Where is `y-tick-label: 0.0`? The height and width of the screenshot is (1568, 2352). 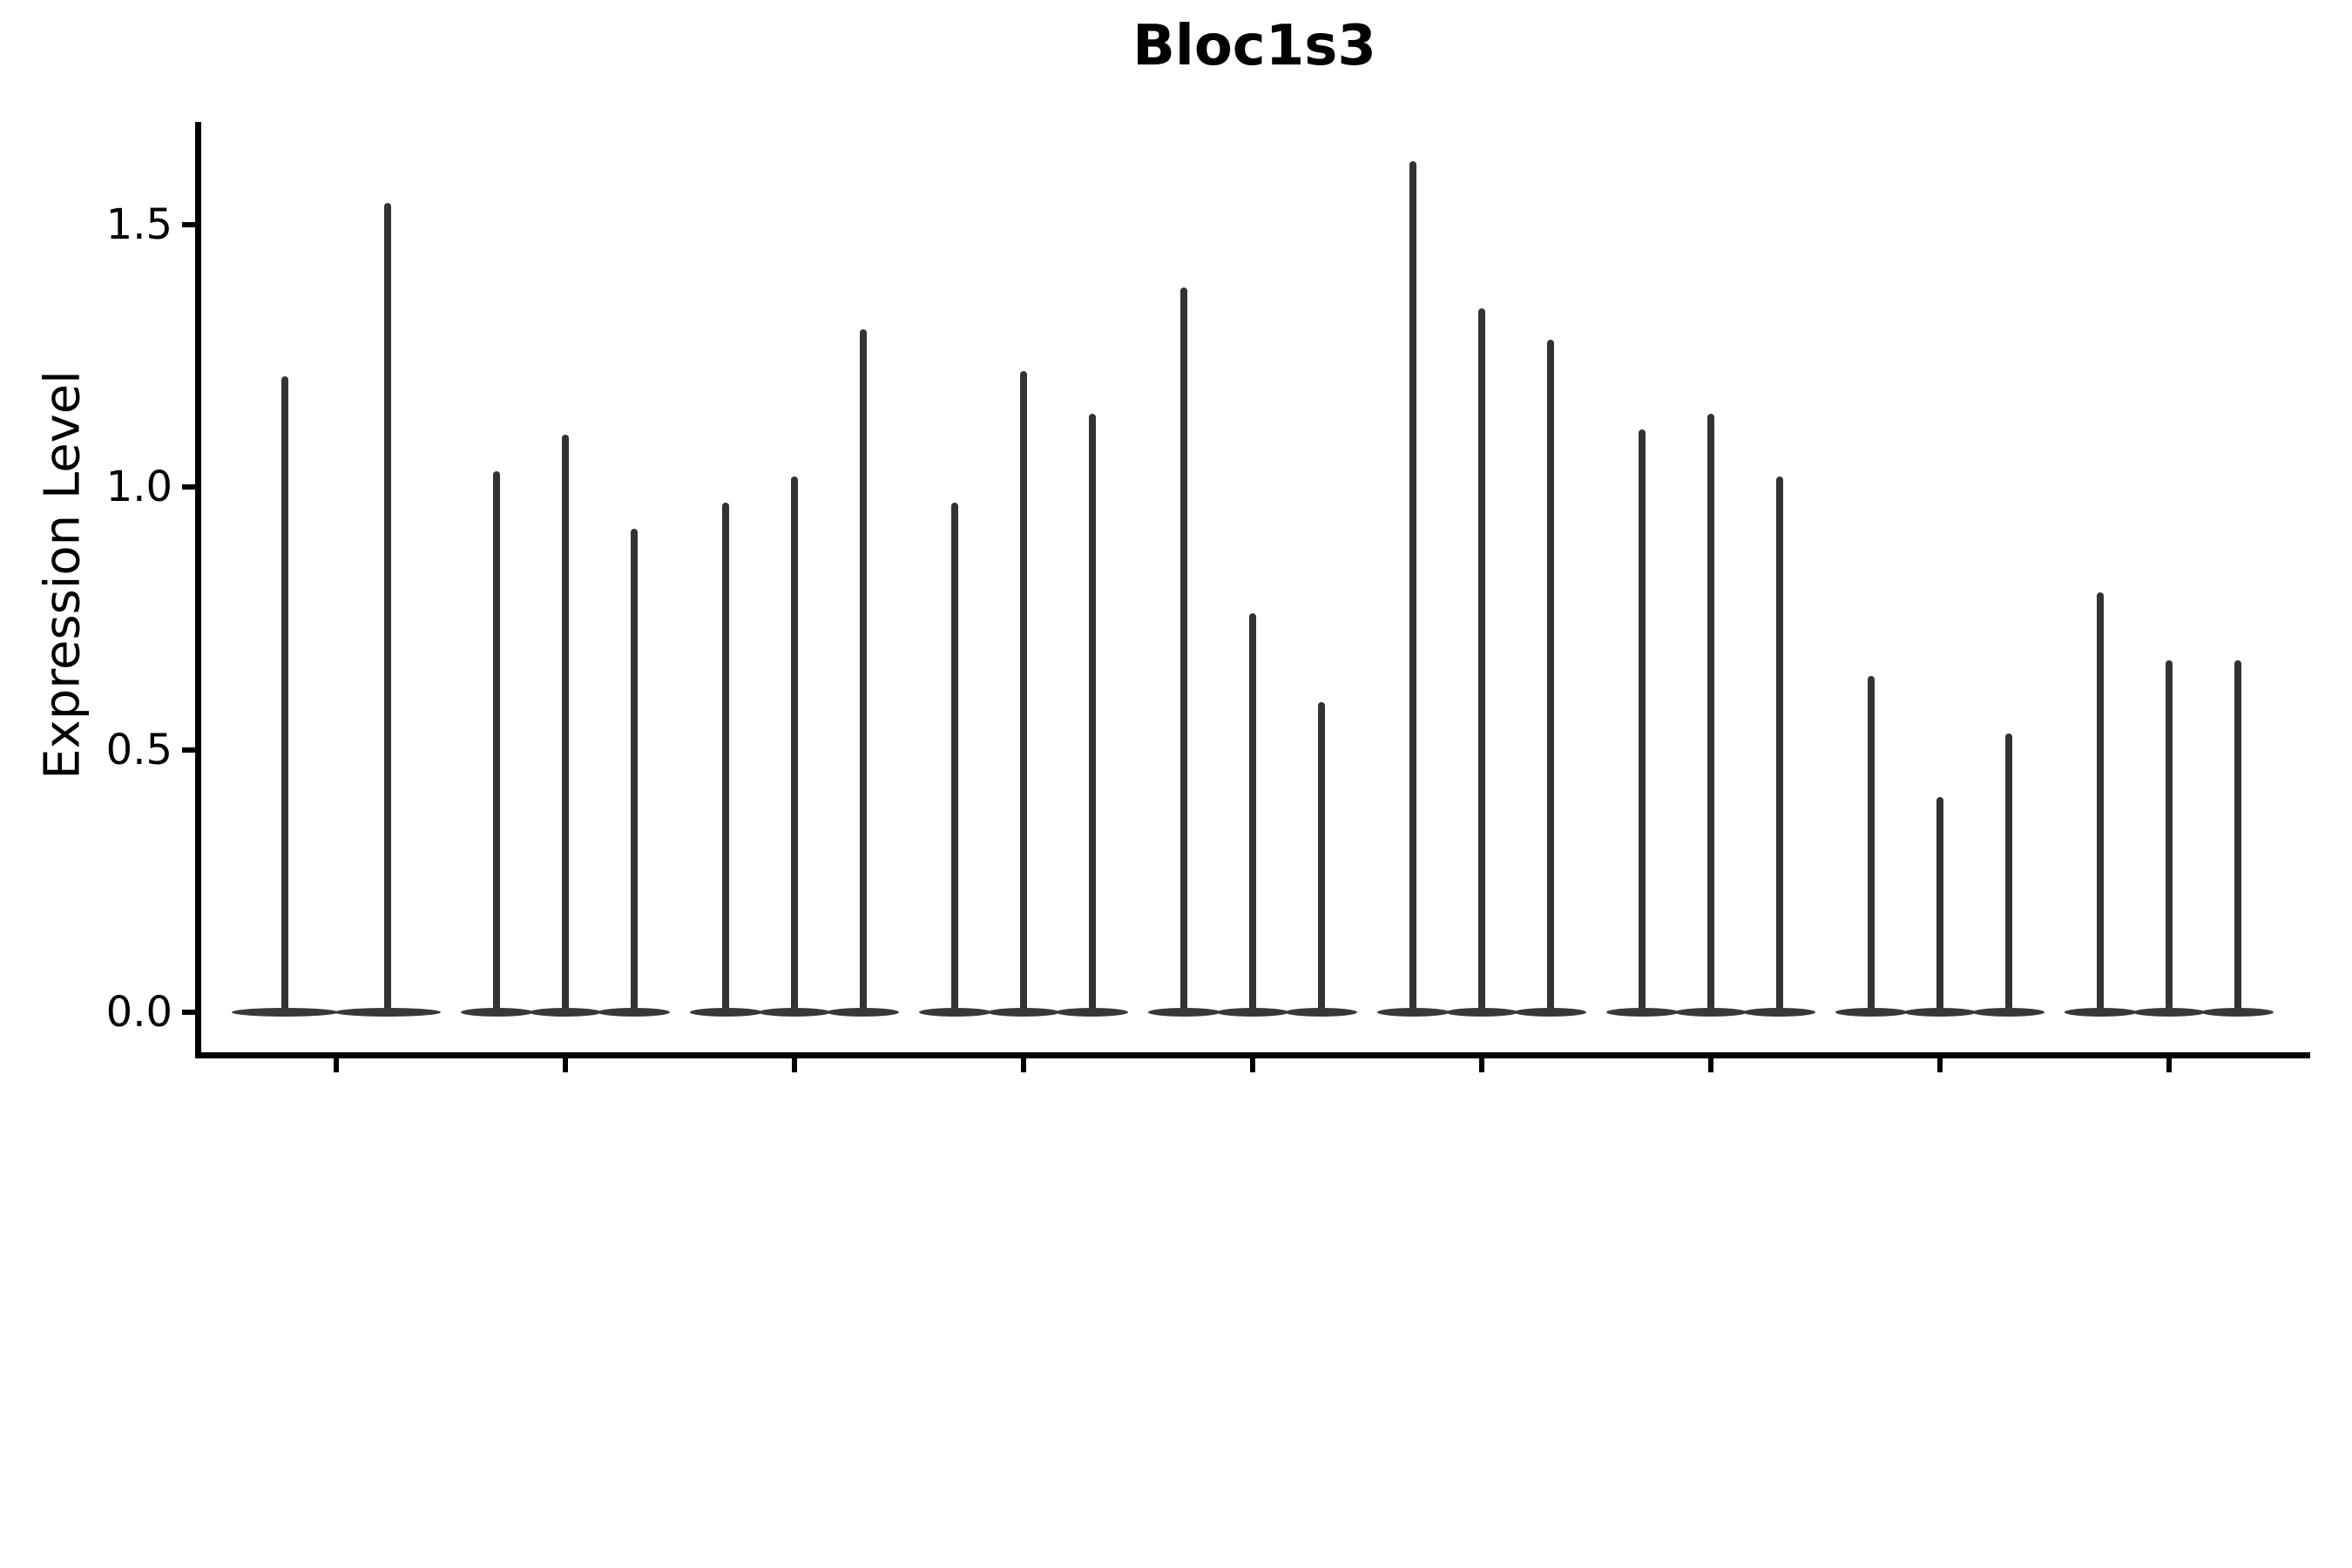 y-tick-label: 0.0 is located at coordinates (138, 1013).